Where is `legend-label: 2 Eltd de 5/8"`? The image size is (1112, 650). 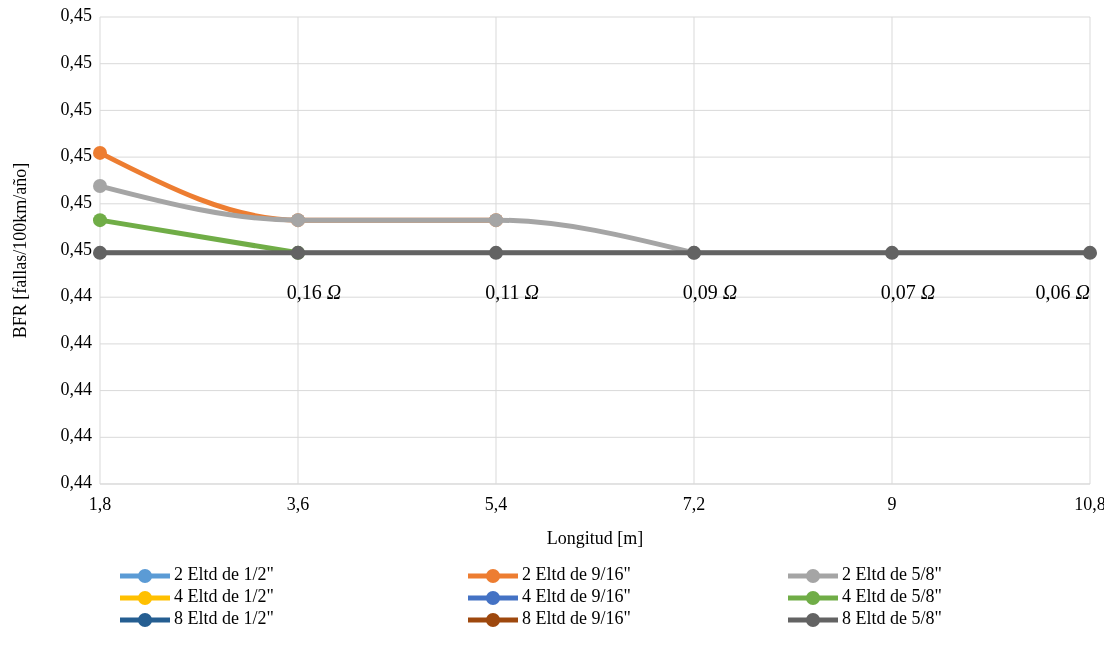 legend-label: 2 Eltd de 5/8" is located at coordinates (892, 574).